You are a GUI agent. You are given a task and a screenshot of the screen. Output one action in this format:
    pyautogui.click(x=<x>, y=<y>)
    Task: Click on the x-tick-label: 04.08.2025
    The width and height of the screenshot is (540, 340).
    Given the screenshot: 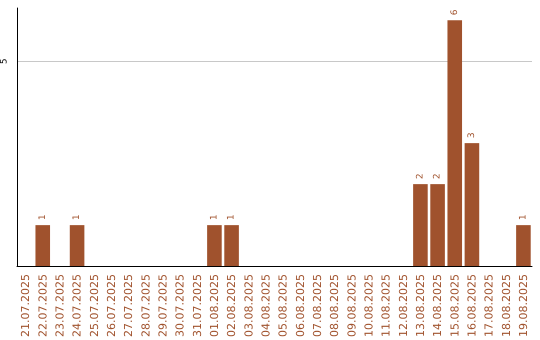 What is the action you would take?
    pyautogui.click(x=265, y=306)
    